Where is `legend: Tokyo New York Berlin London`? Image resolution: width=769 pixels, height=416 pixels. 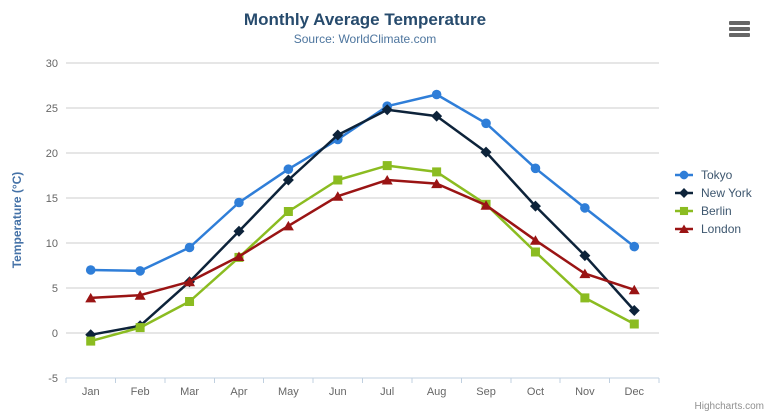
legend: Tokyo New York Berlin London is located at coordinates (713, 202).